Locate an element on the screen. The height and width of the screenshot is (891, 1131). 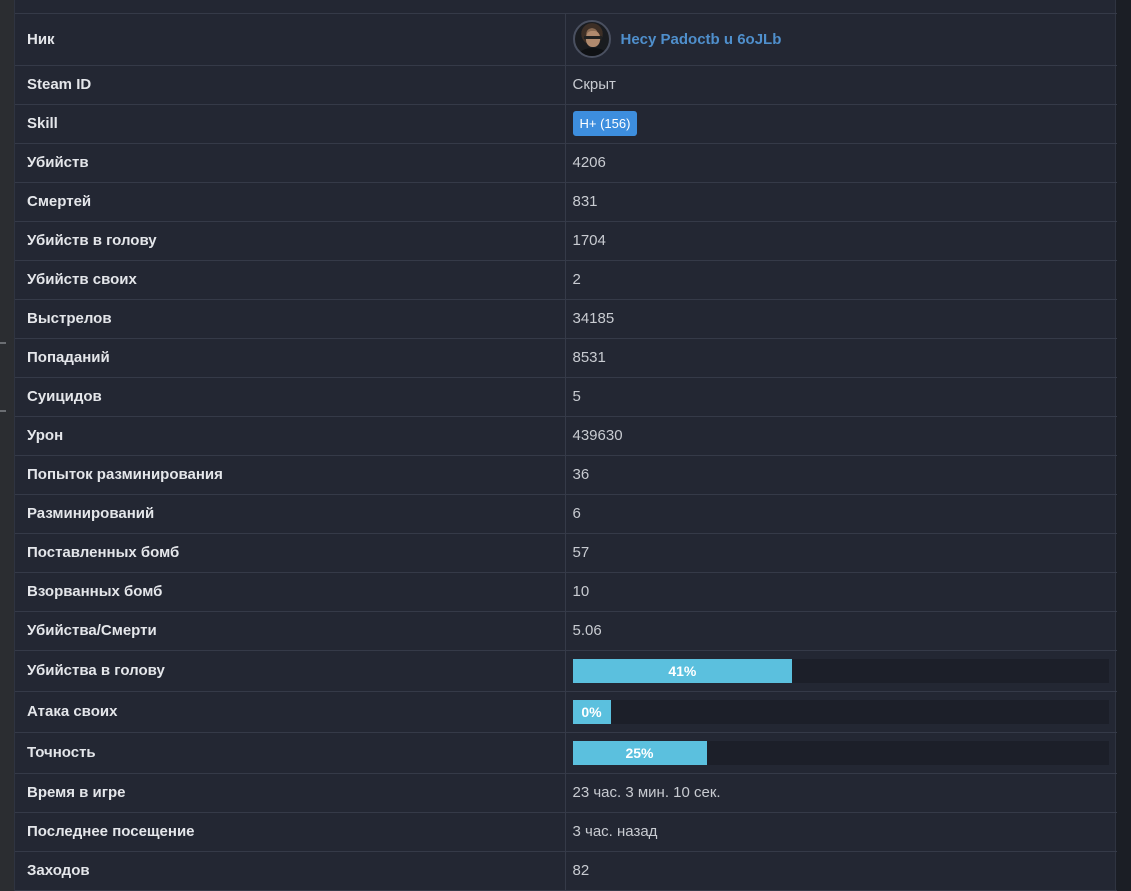
progress-bar-fill: 25% is located at coordinates (639, 752).